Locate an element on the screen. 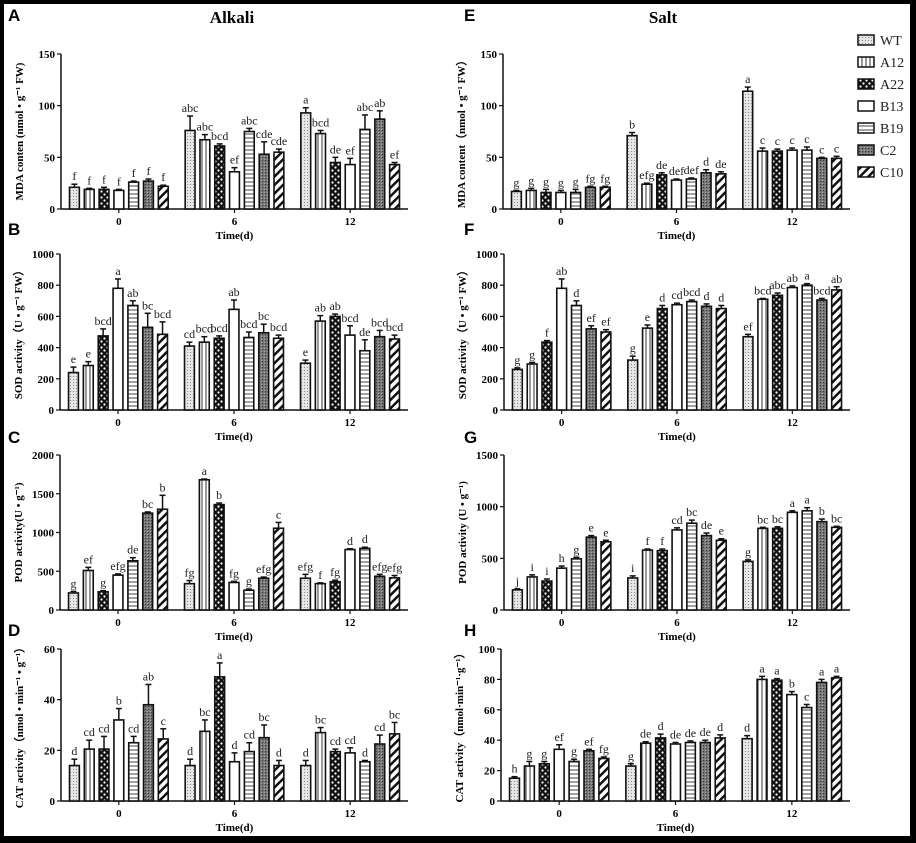 The image size is (916, 843). significance-letter: i is located at coordinates (532, 567).